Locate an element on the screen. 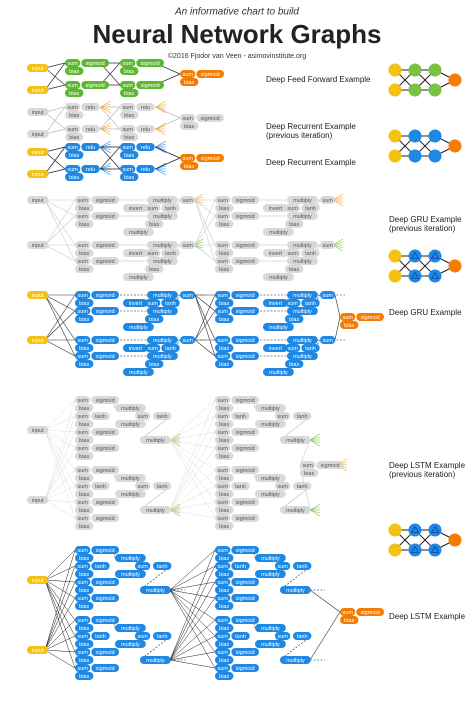 The image size is (474, 711). icon-mark is located at coordinates (415, 529).